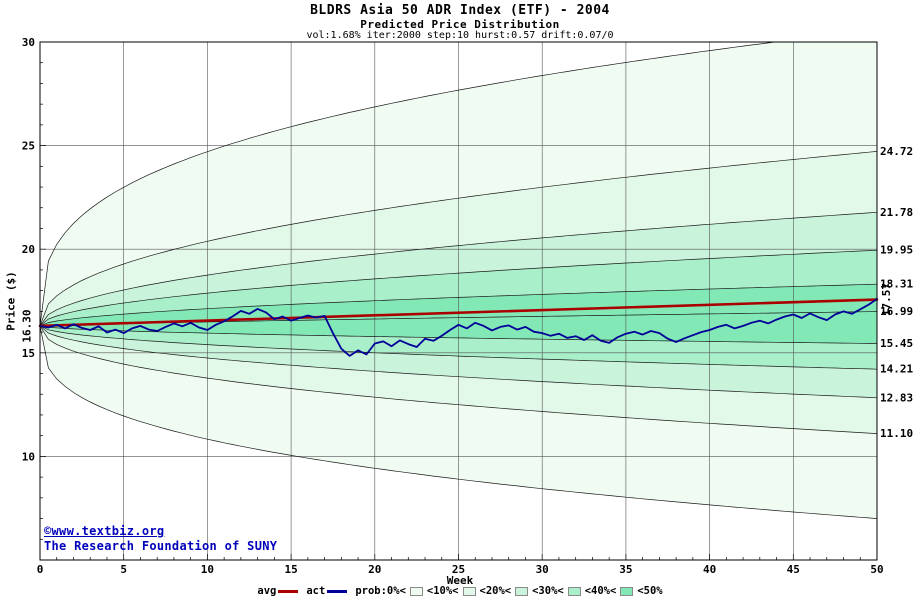 The height and width of the screenshot is (600, 920). I want to click on average-price-line, so click(458, 313).